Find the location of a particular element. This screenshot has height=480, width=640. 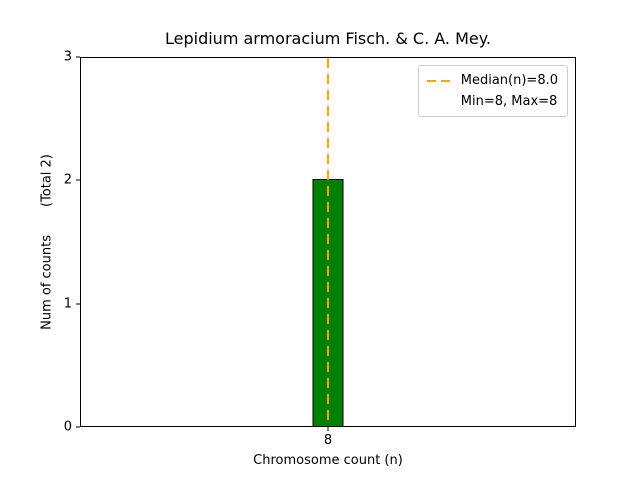

y-tick-label: 2 is located at coordinates (67, 180).